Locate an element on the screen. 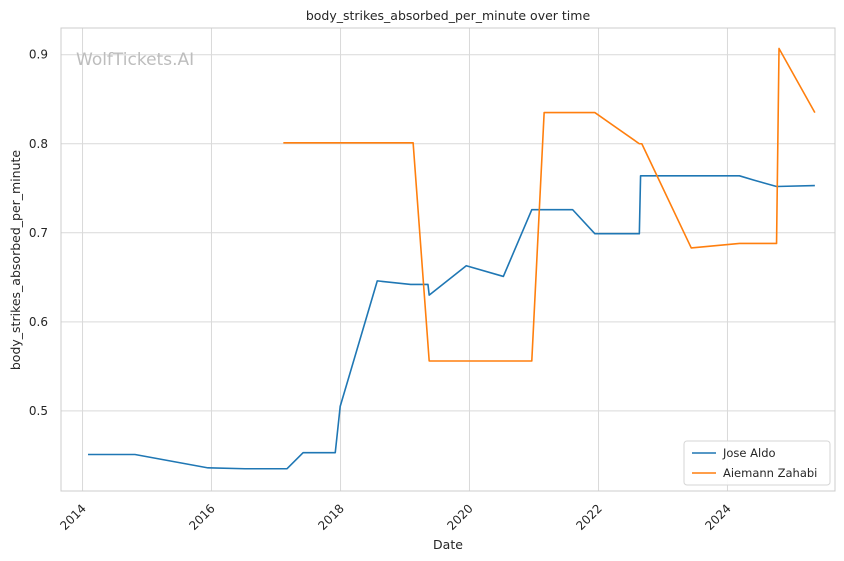 The height and width of the screenshot is (561, 844). legend: Jose Aldo Aiemann Zahabi is located at coordinates (757, 463).